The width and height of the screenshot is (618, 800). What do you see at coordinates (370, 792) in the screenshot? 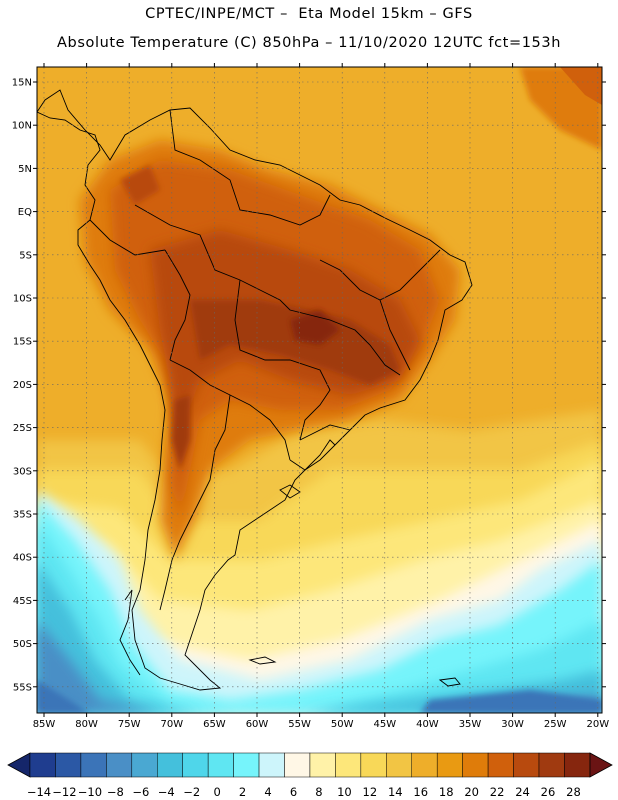
I see `colorbar-label: 12` at bounding box center [370, 792].